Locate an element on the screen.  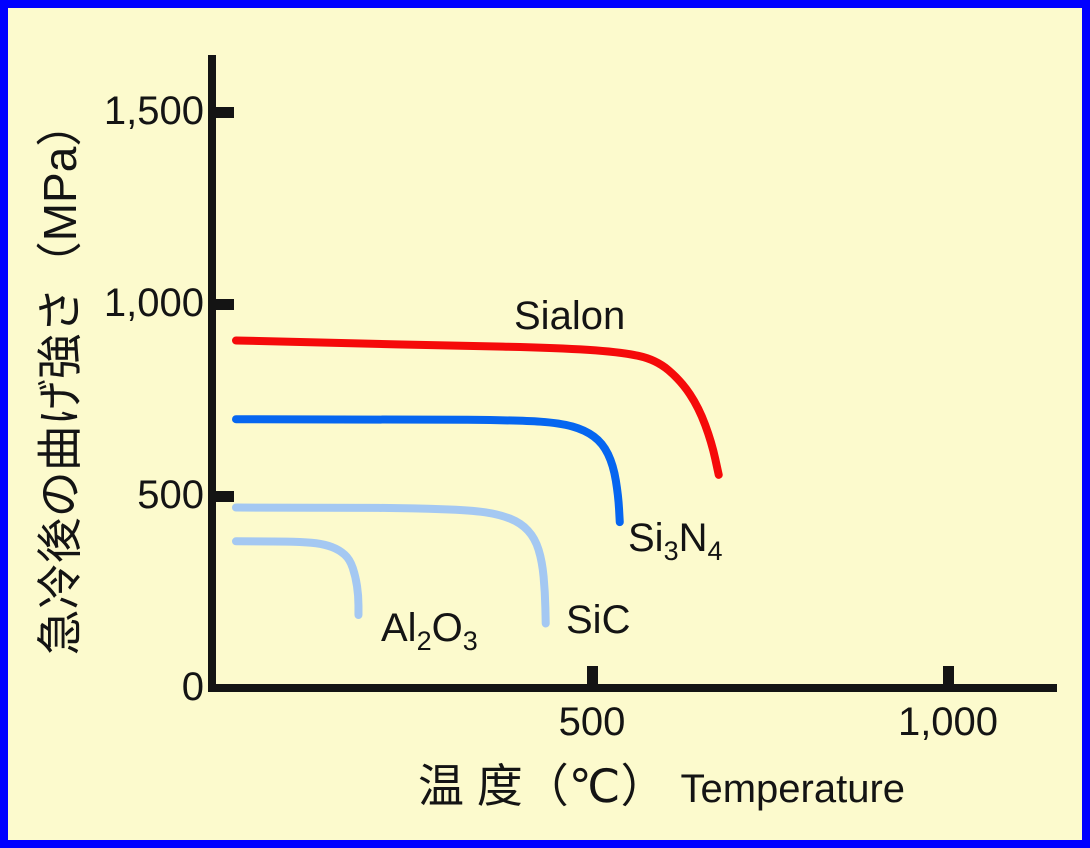
series-label-al2o3-part: Al is located at coordinates (399, 628).